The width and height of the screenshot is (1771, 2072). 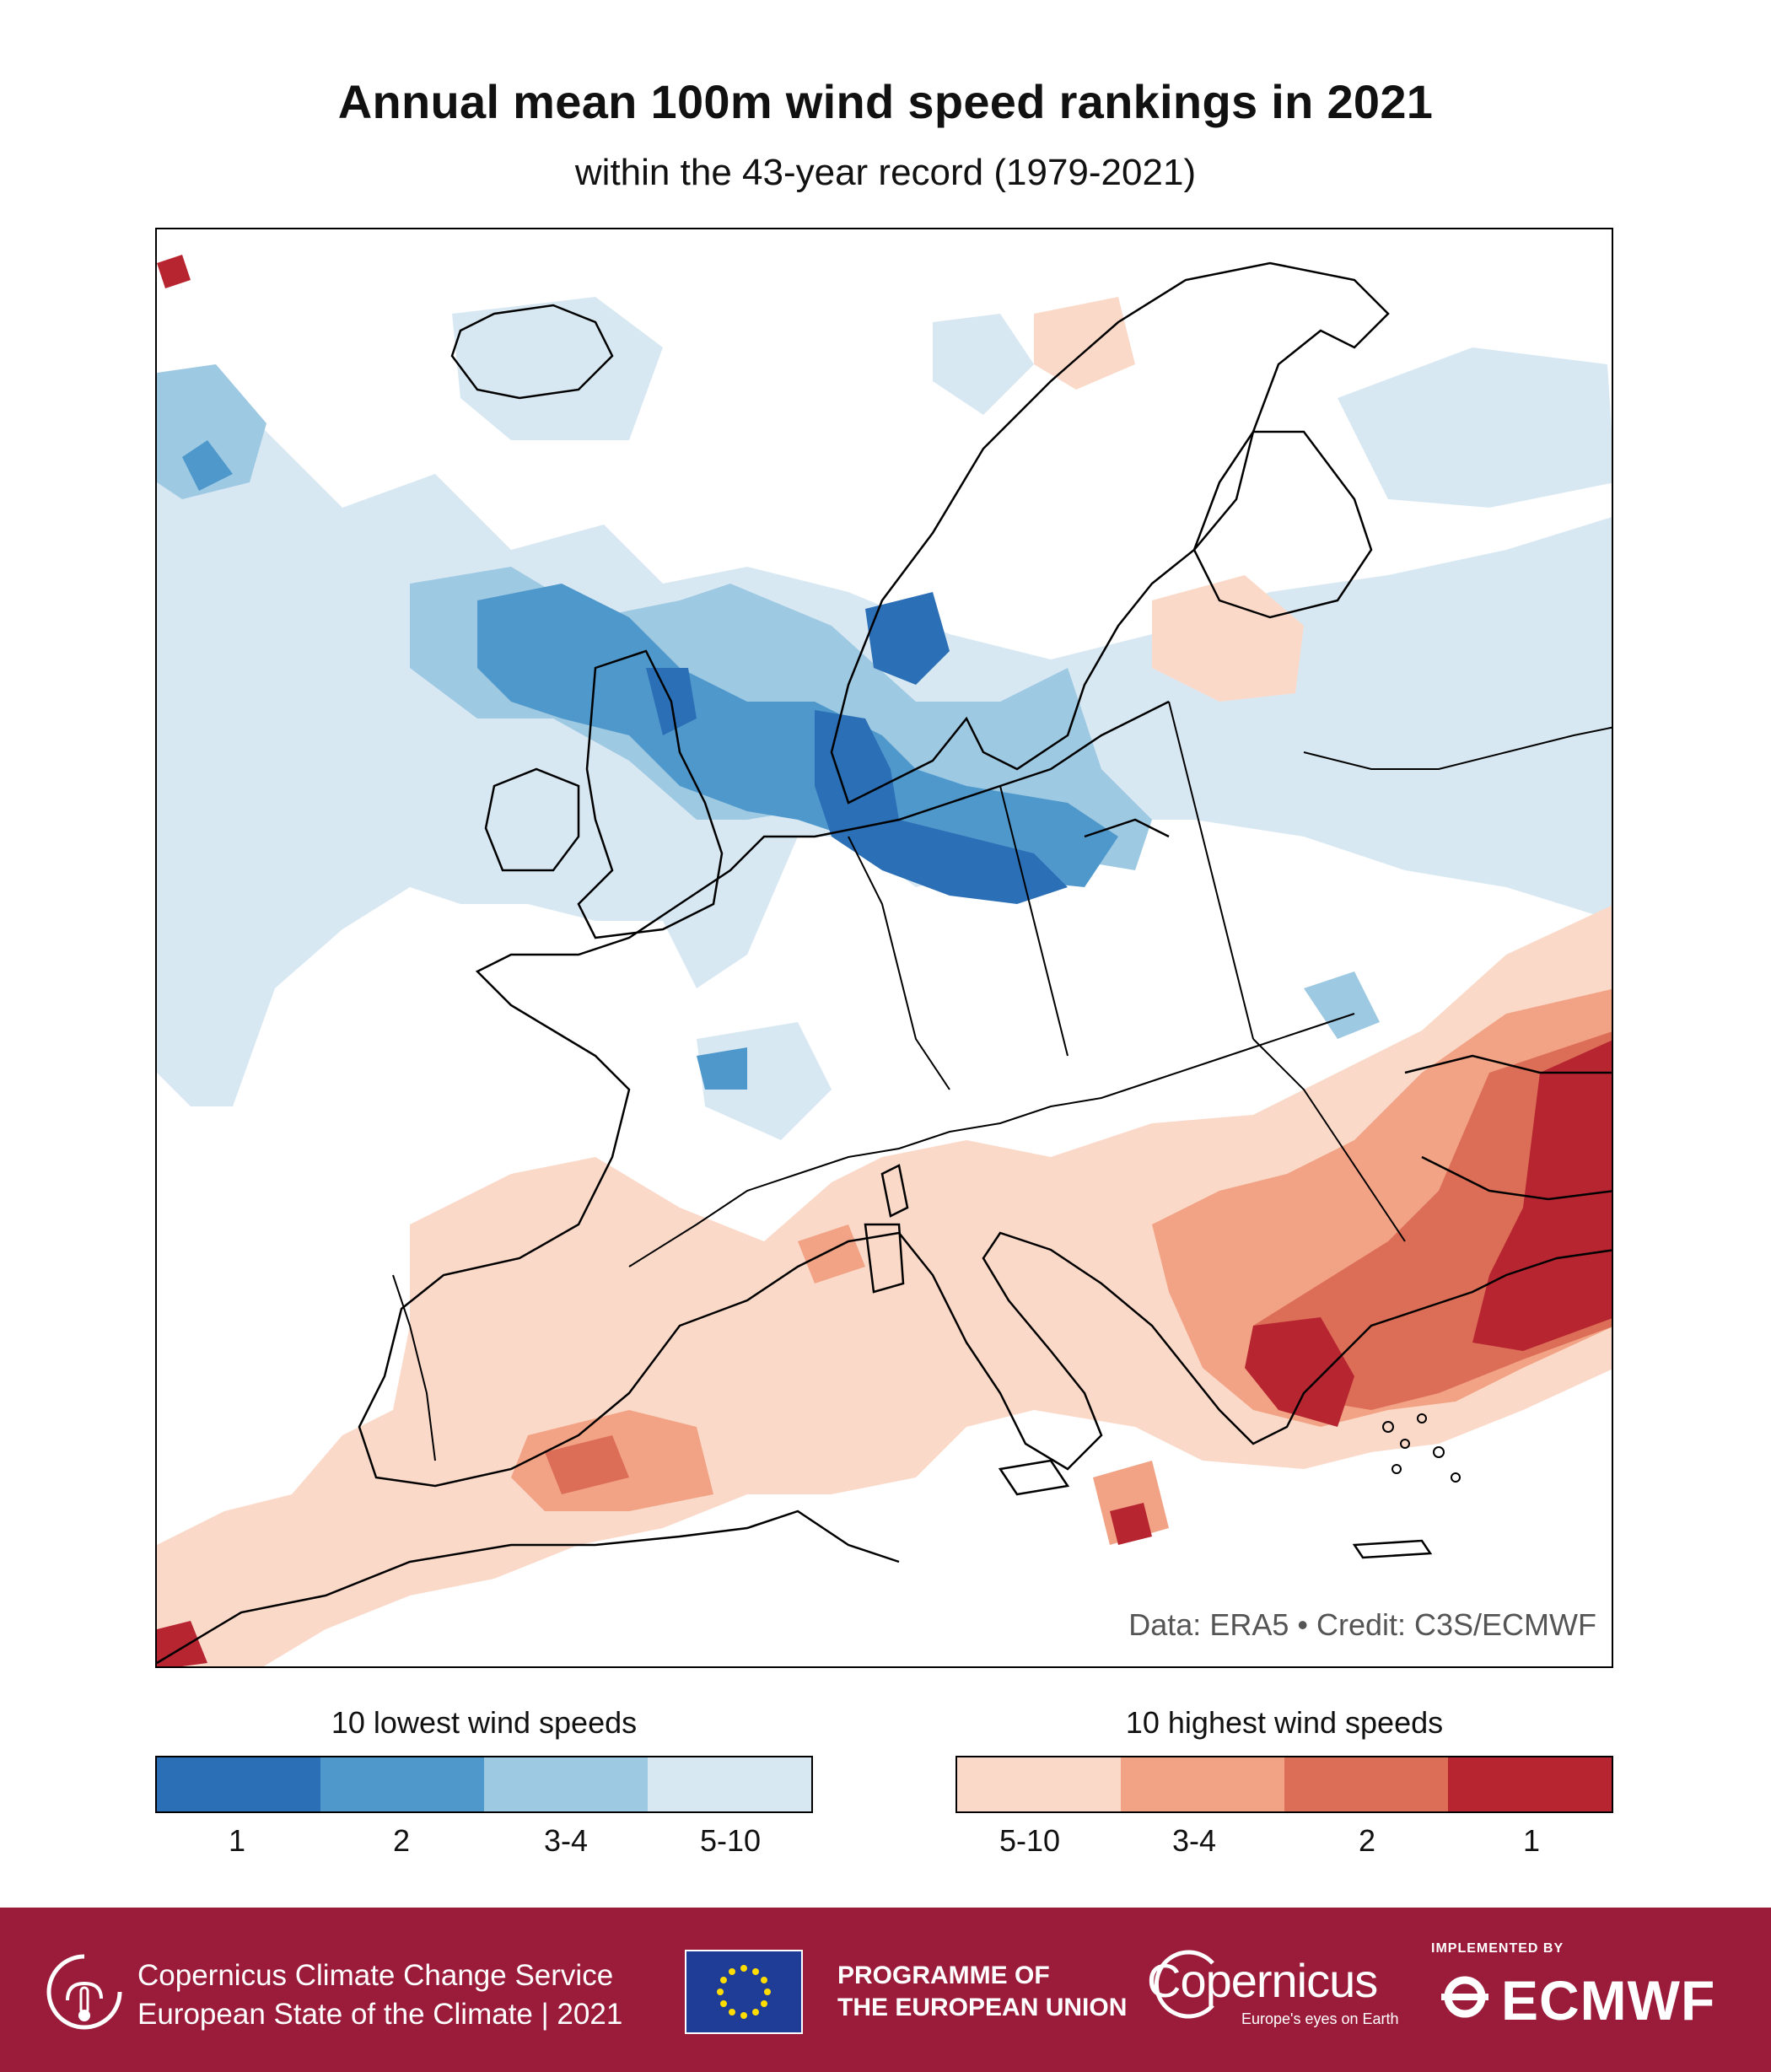 What do you see at coordinates (1030, 1840) in the screenshot?
I see `legend-high-label: 5-10` at bounding box center [1030, 1840].